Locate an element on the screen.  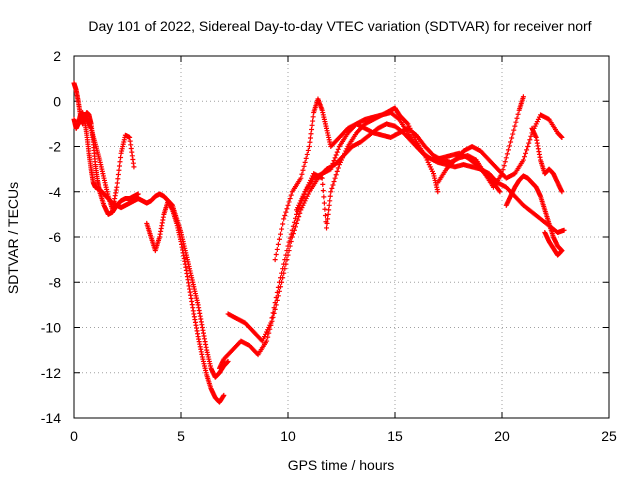
x-axis-label: GPS time / hours is located at coordinates (341, 465).